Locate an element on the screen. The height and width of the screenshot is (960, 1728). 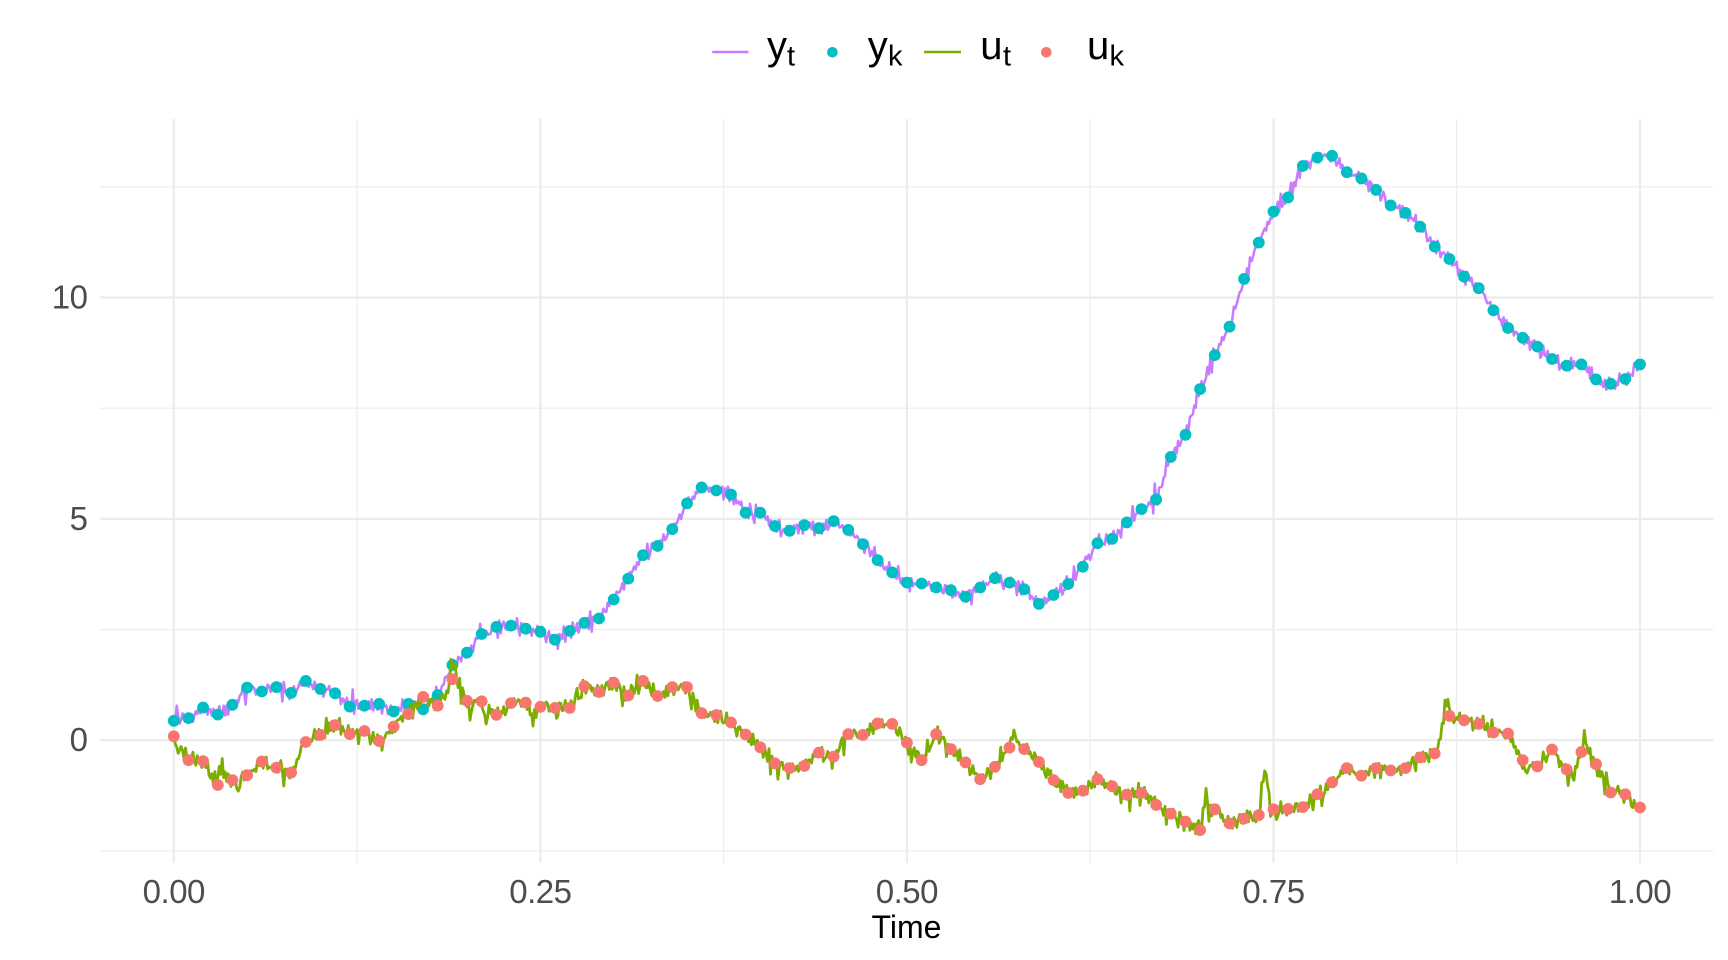
svg-text: 0 is located at coordinates (79, 739).